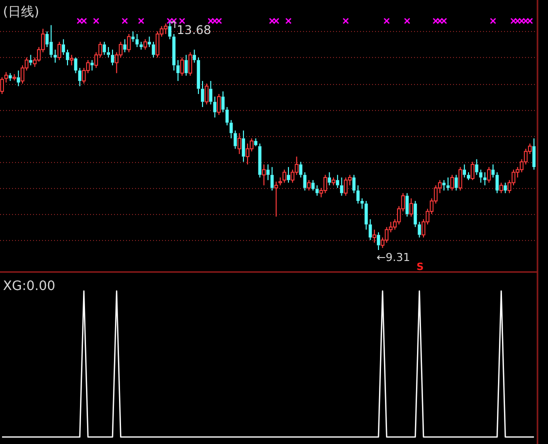 Image resolution: width=548 pixels, height=444 pixels. What do you see at coordinates (194, 30) in the screenshot?
I see `annotation: 13.68` at bounding box center [194, 30].